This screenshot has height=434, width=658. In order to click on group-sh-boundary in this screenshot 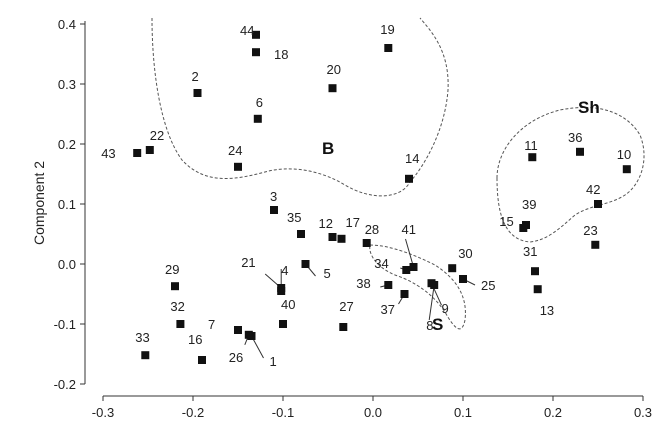, I will do `click(570, 175)`.